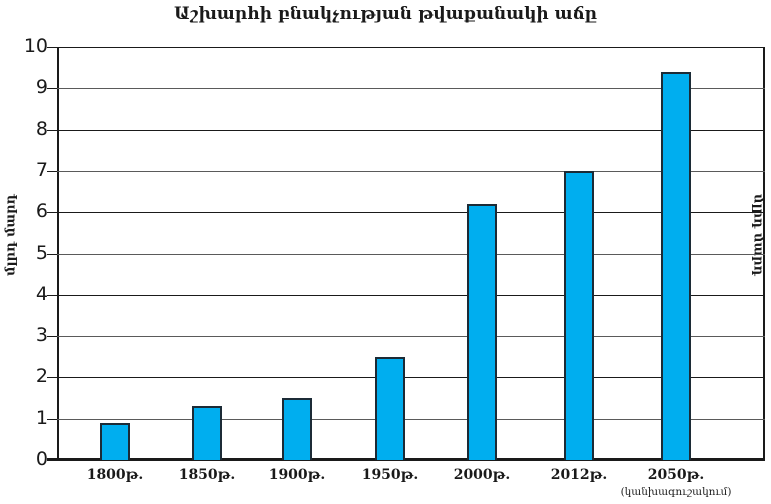 Image resolution: width=771 pixels, height=504 pixels. Describe the element at coordinates (41, 417) in the screenshot. I see `y-tick-label: 1` at that location.